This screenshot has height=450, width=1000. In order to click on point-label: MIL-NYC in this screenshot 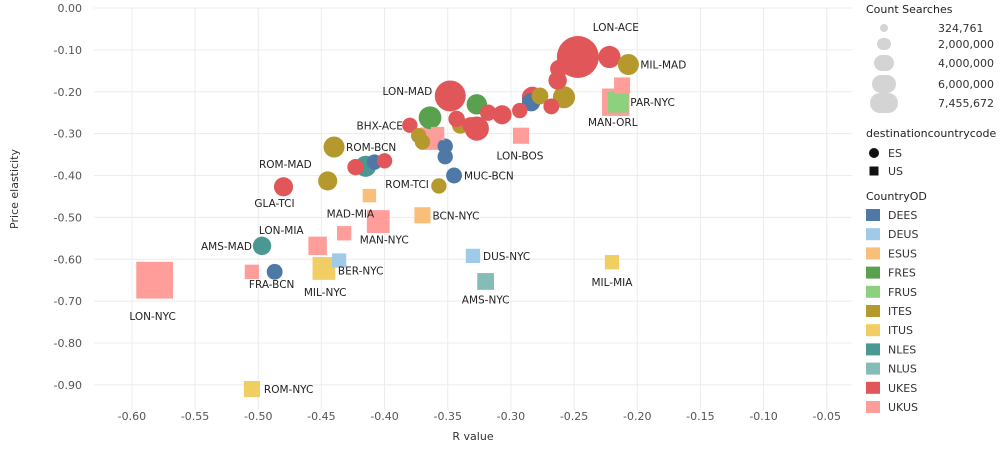, I will do `click(325, 293)`.